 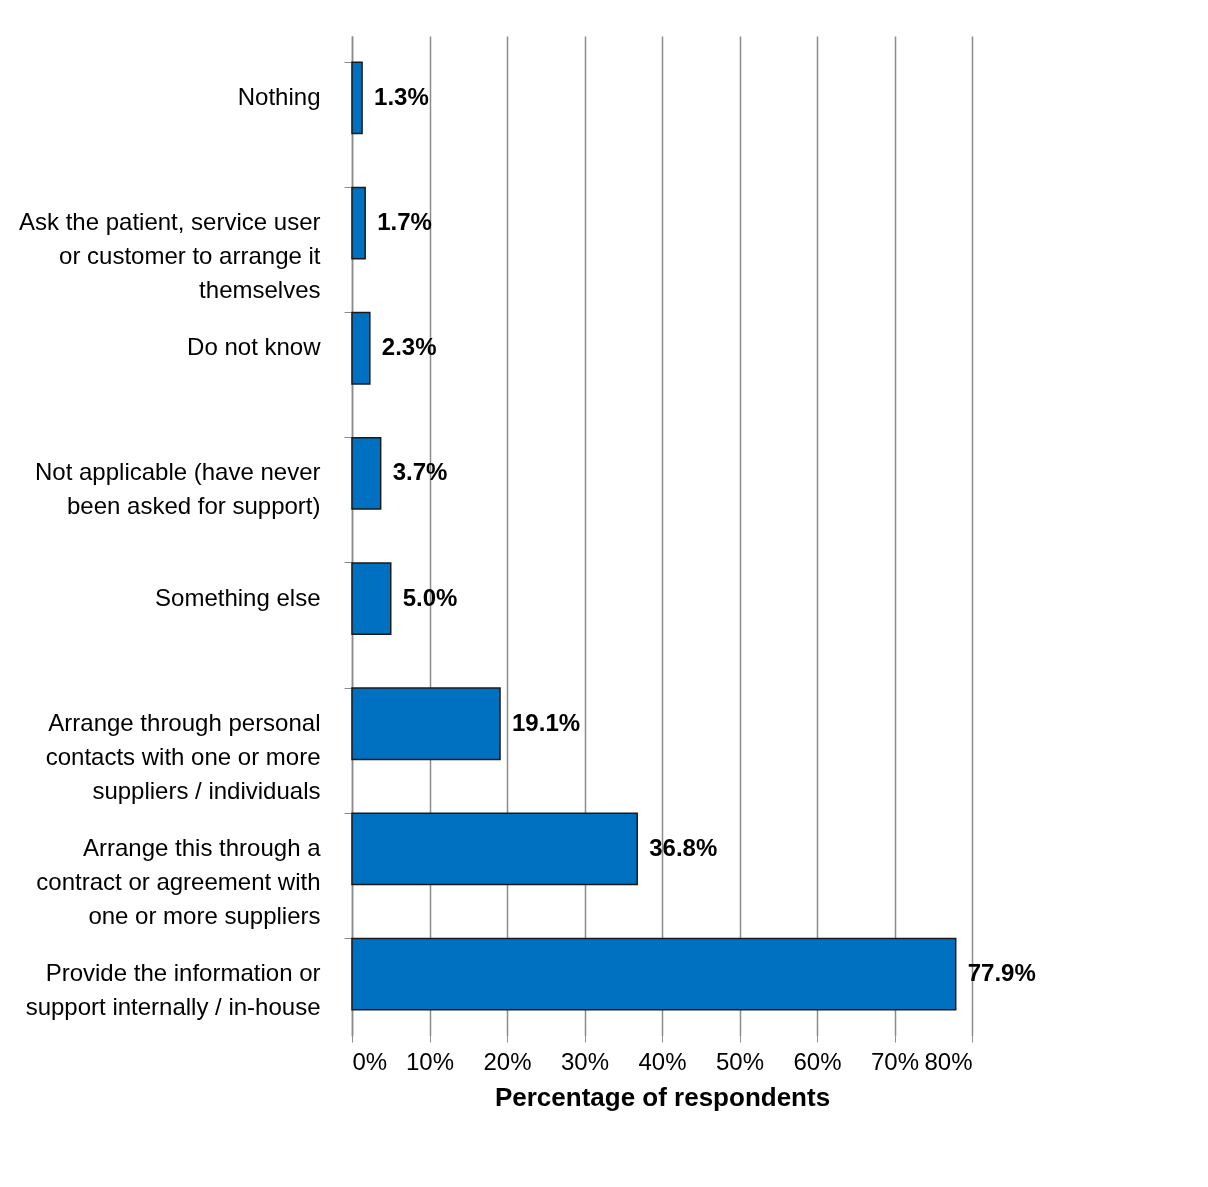 I want to click on x-tick-label: 10%, so click(x=430, y=1061).